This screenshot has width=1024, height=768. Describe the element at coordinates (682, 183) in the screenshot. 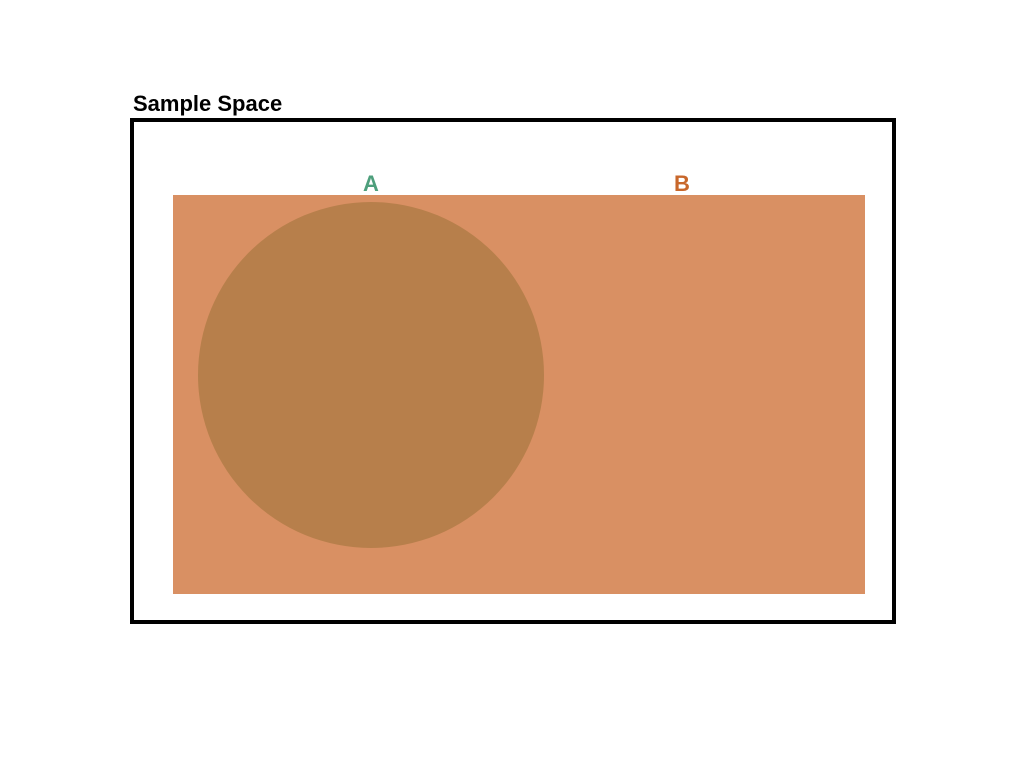

I see `event-b-label: B` at that location.